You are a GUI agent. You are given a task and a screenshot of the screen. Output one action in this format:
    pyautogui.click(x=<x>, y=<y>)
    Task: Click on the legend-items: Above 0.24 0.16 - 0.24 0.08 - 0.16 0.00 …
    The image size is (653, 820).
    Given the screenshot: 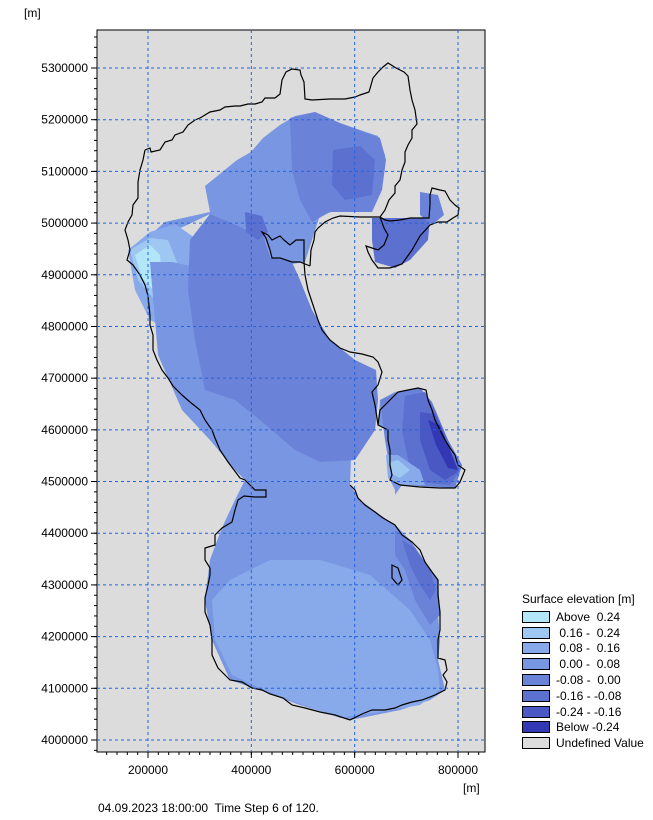 What is the action you would take?
    pyautogui.click(x=587, y=680)
    